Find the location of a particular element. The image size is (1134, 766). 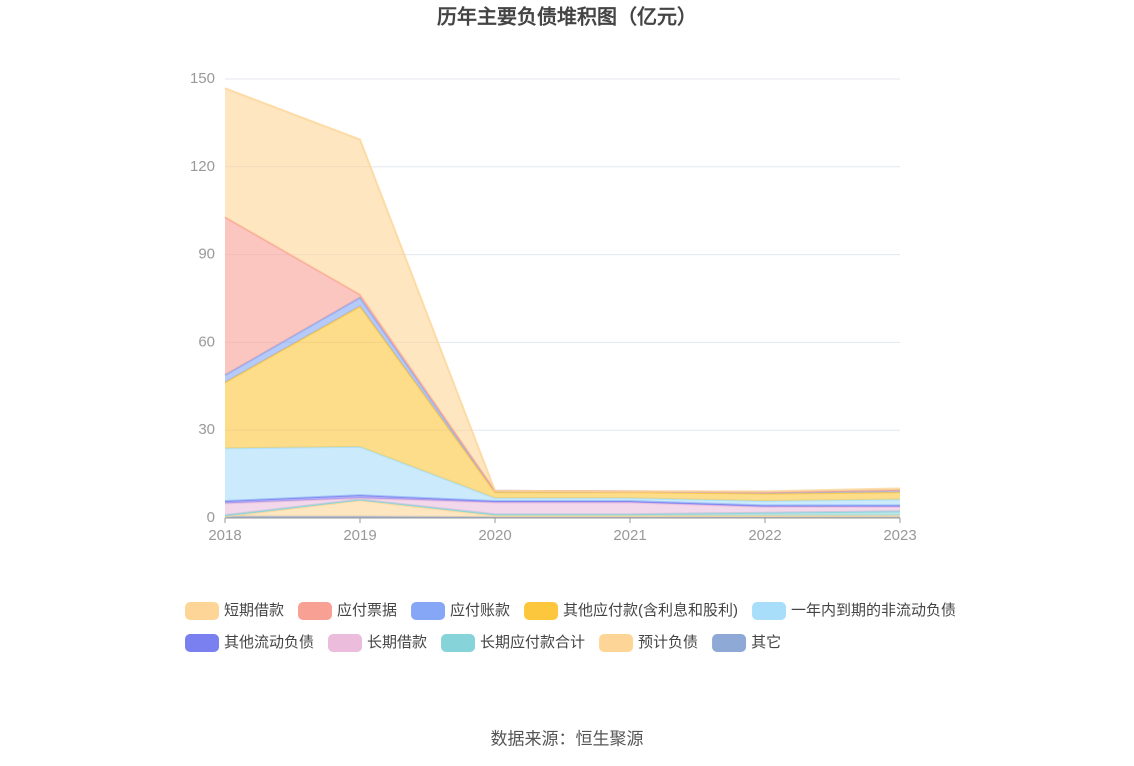

y-tick-label: 120 is located at coordinates (202, 166).